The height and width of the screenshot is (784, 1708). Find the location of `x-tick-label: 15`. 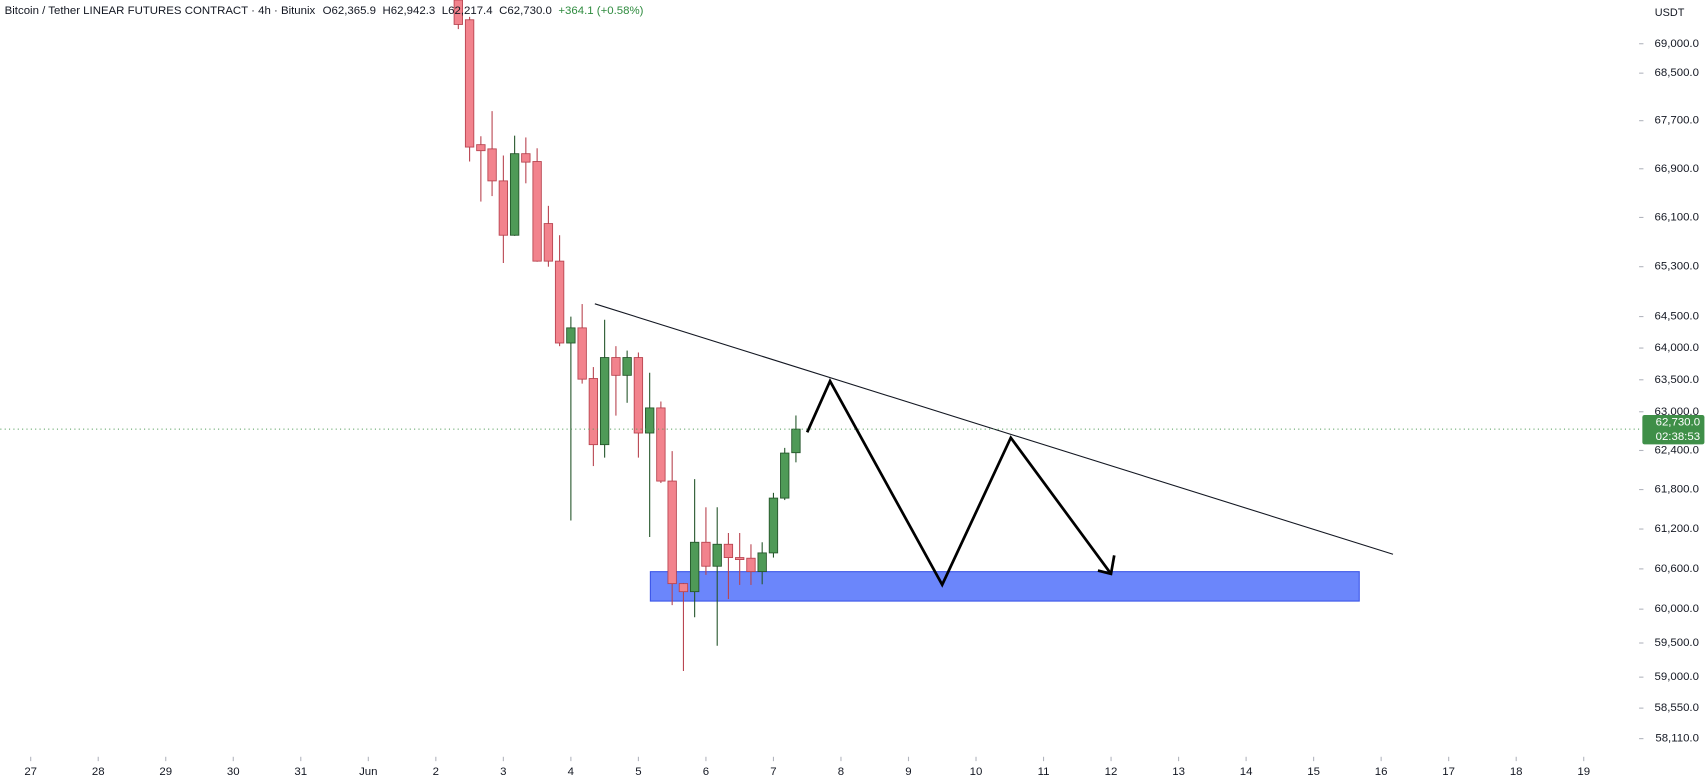

x-tick-label: 15 is located at coordinates (1313, 772).